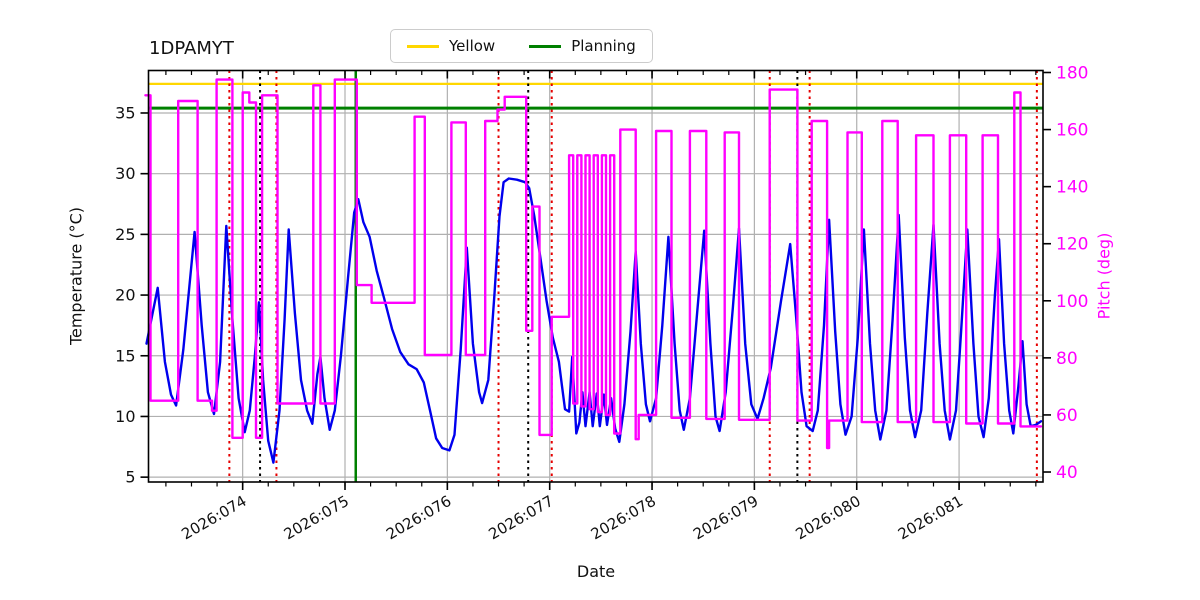  I want to click on x-tick-label: 2026:076, so click(418, 518).